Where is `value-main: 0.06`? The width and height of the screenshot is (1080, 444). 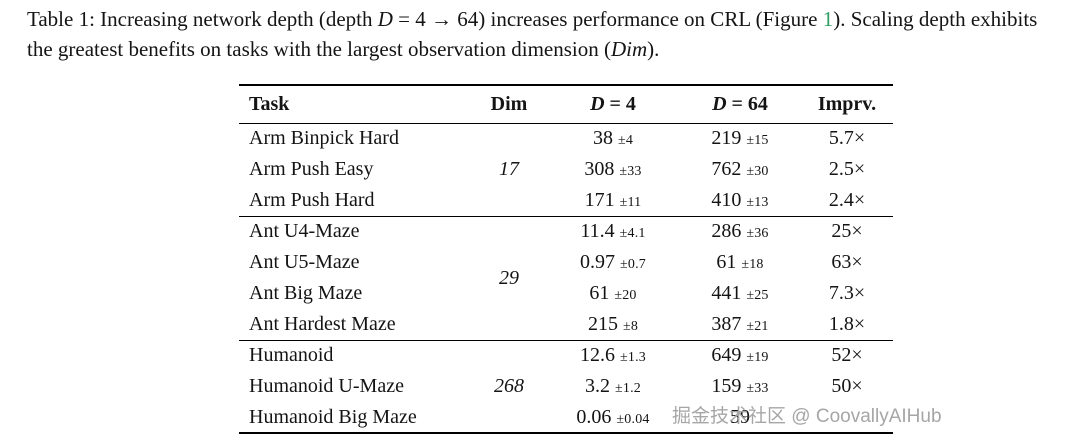 value-main: 0.06 is located at coordinates (594, 416).